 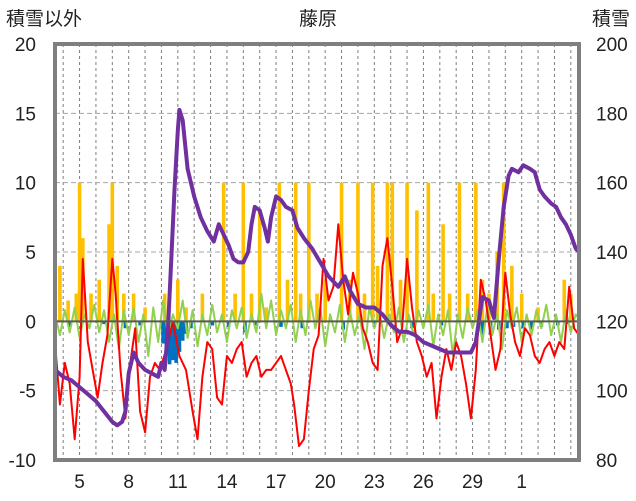 I want to click on right-y-tick-label: 180, so click(x=612, y=114).